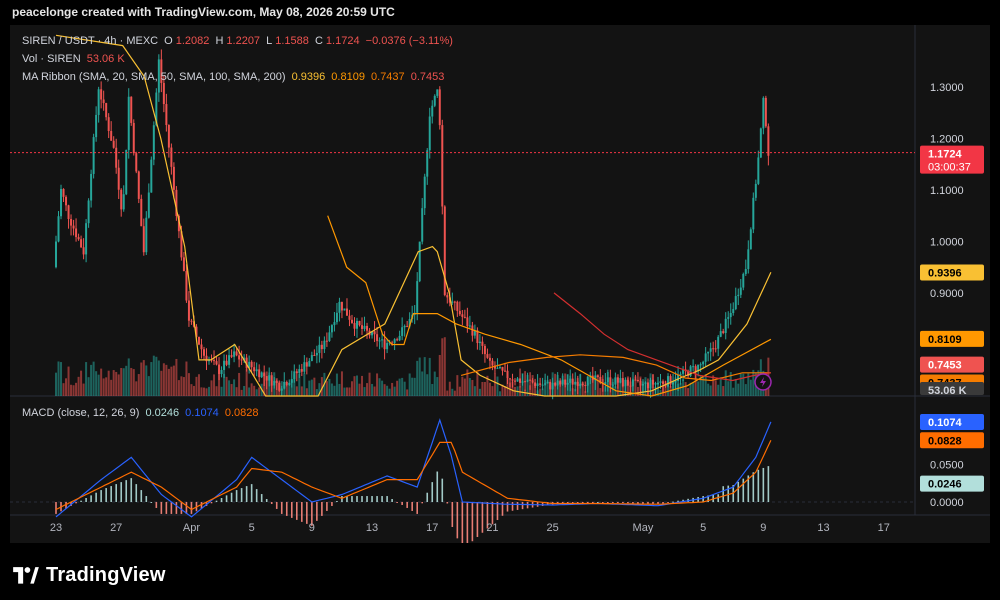 The width and height of the screenshot is (1000, 600). I want to click on lightning-icon, so click(763, 382).